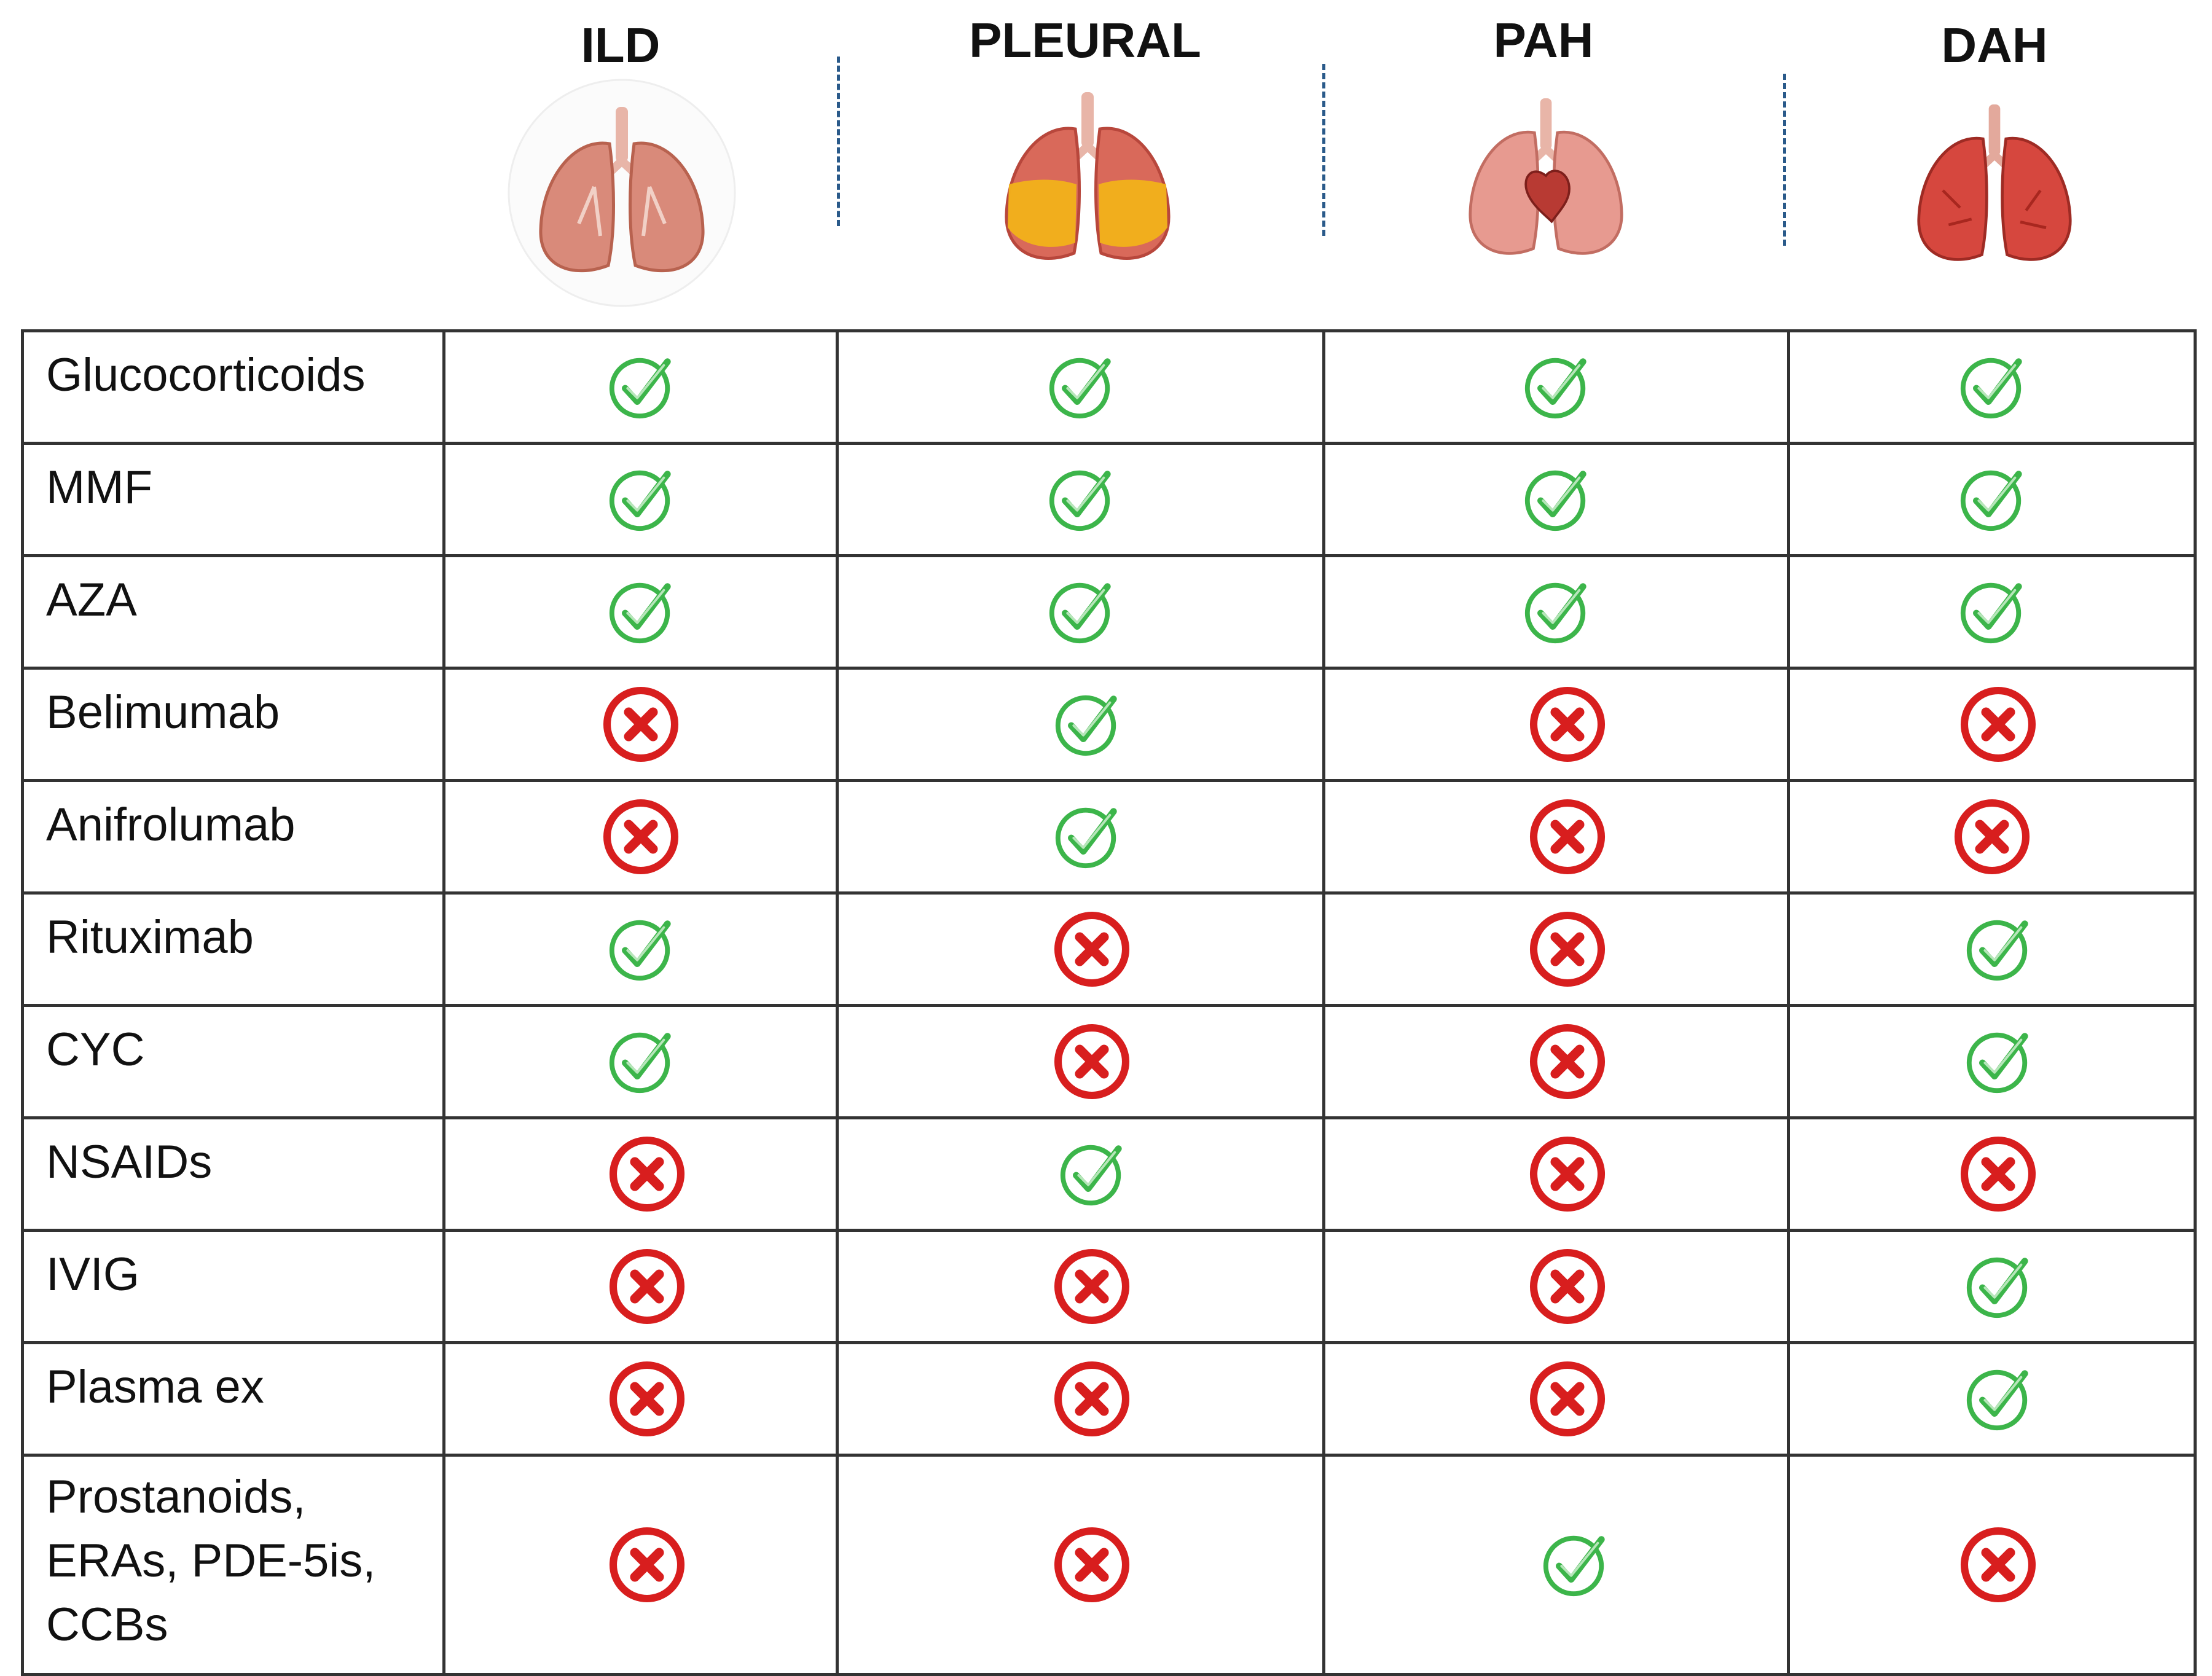 Image resolution: width=2212 pixels, height=1676 pixels. Describe the element at coordinates (233, 387) in the screenshot. I see `treatment-label: Glucocorticoids` at that location.